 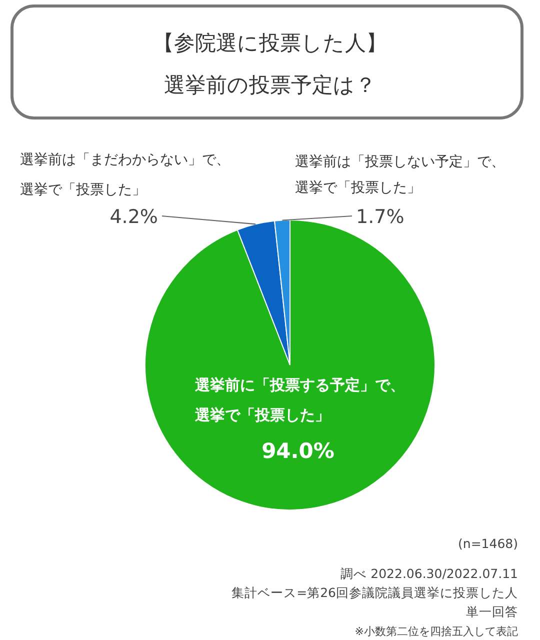 I want to click on text: 調べ 2022.06.30/2022.07.11, so click(x=429, y=573).